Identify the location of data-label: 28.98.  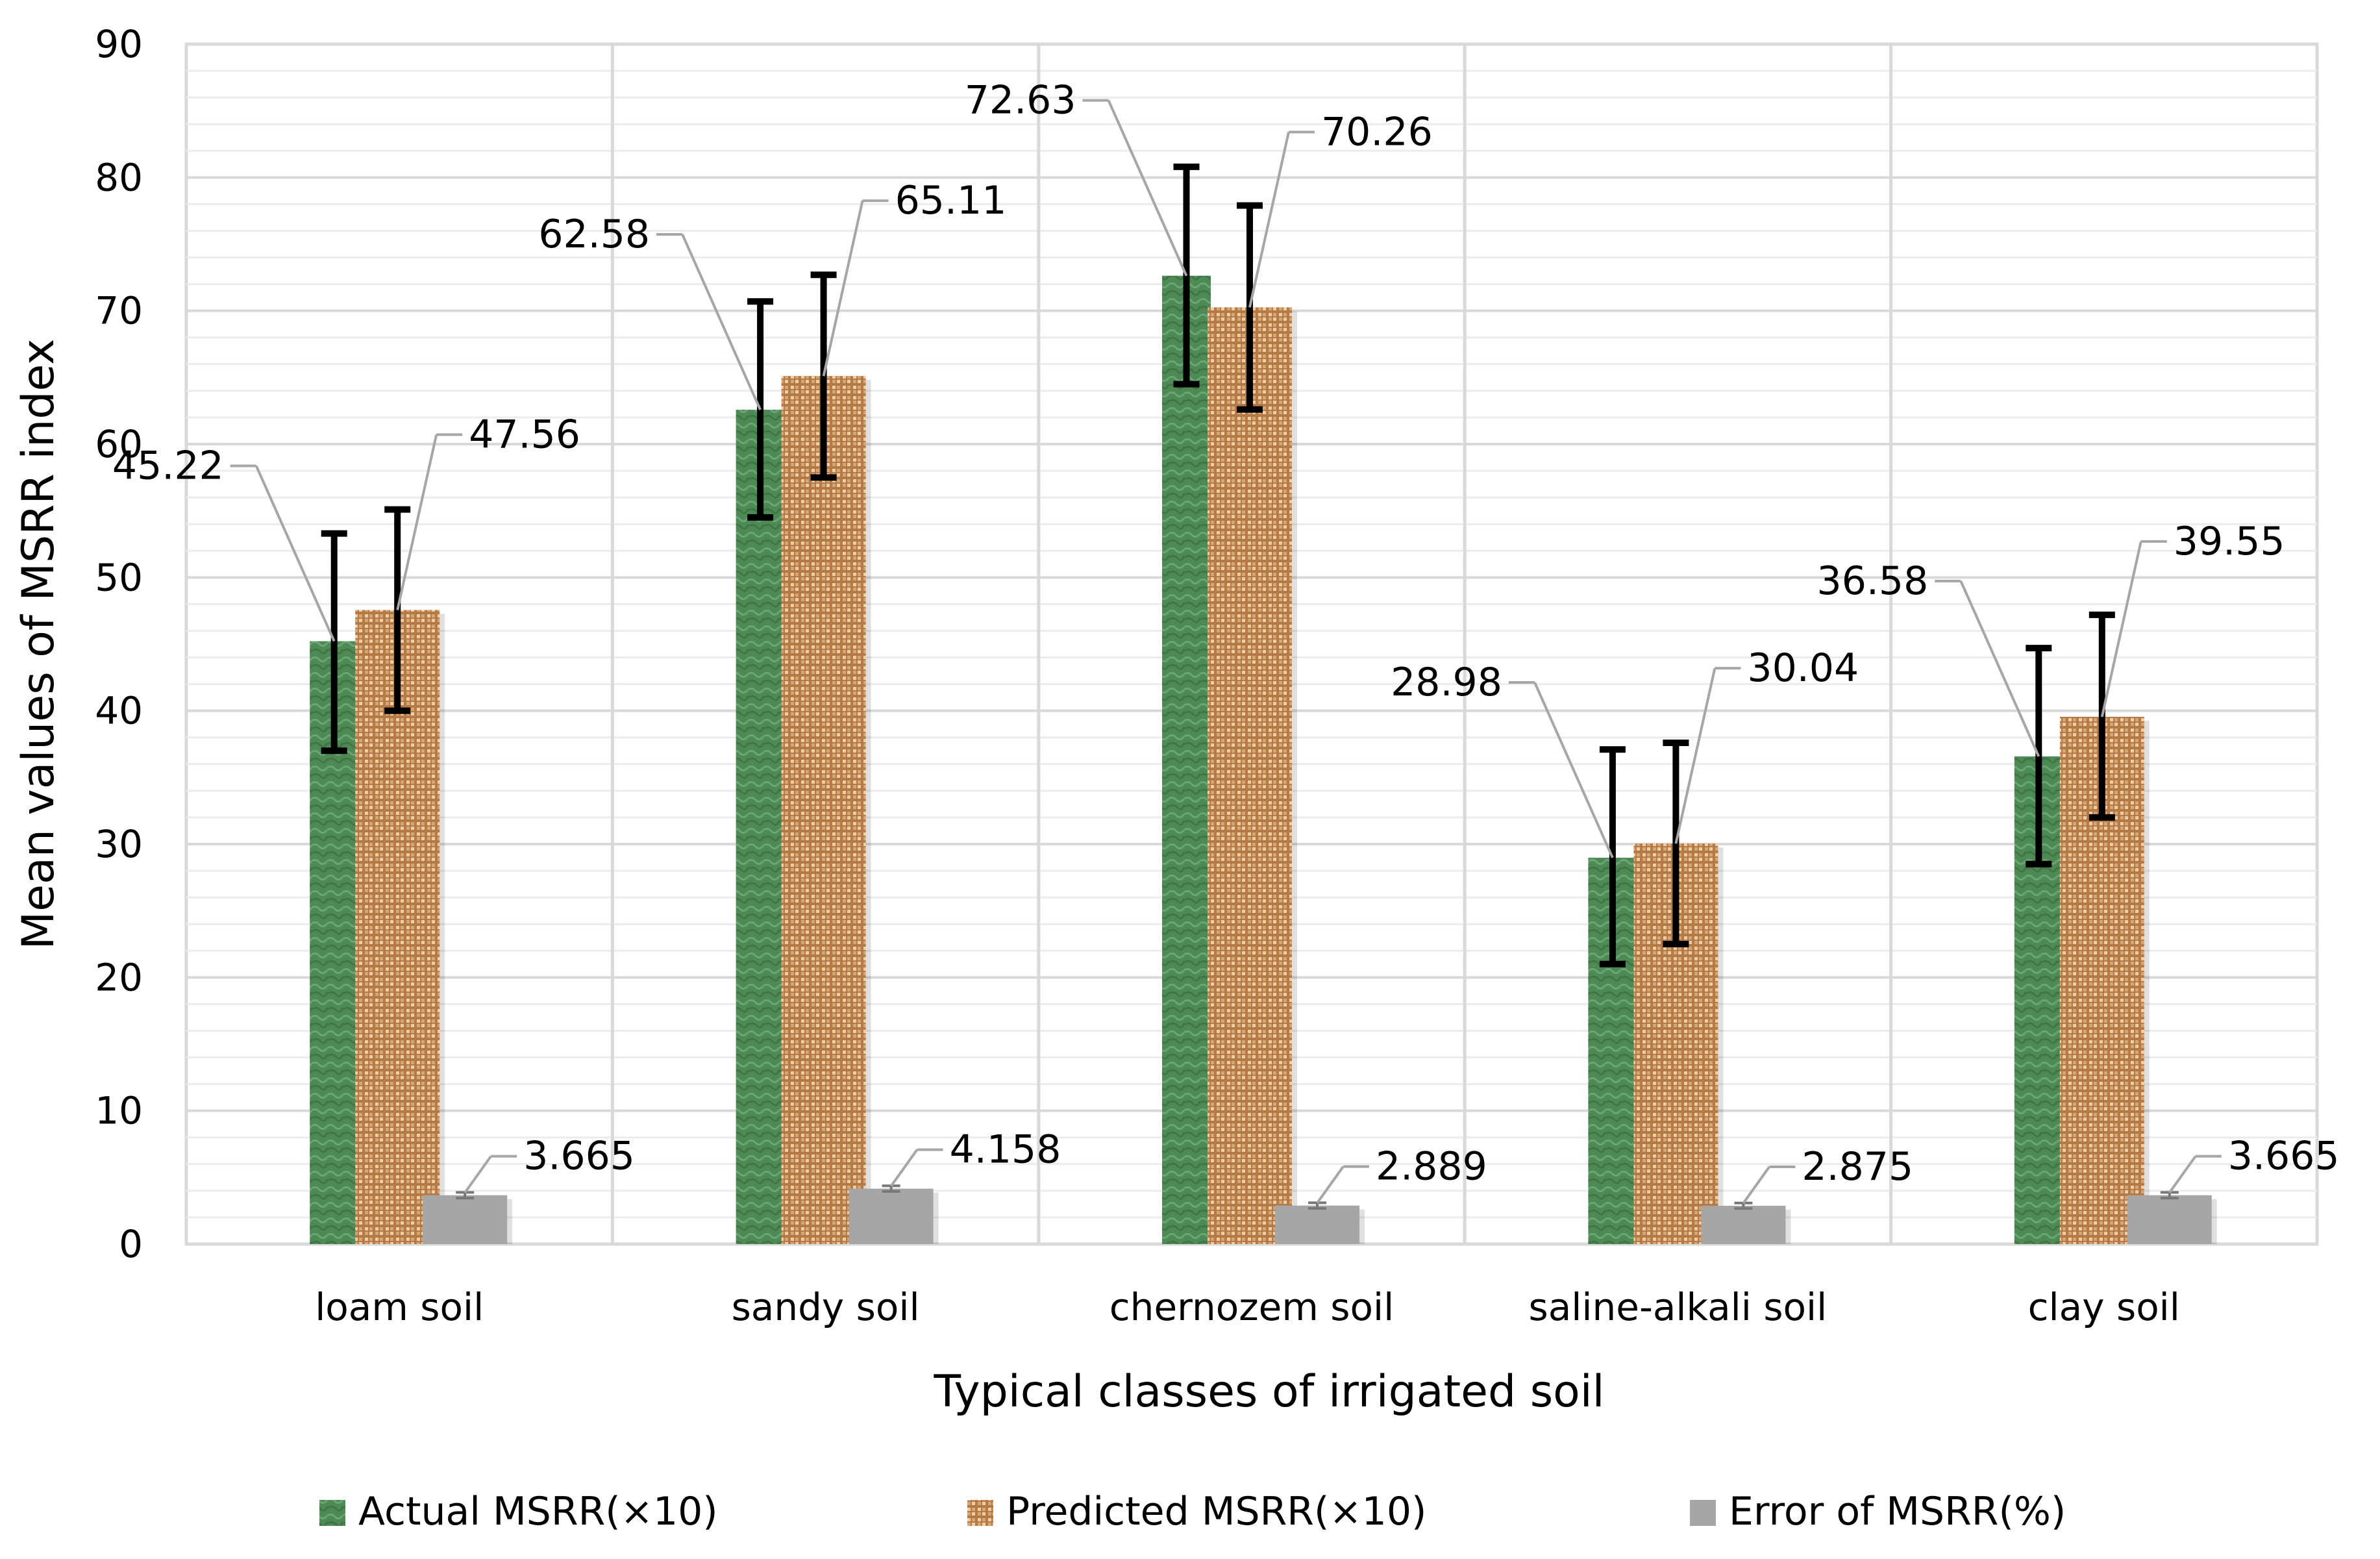
(1447, 682).